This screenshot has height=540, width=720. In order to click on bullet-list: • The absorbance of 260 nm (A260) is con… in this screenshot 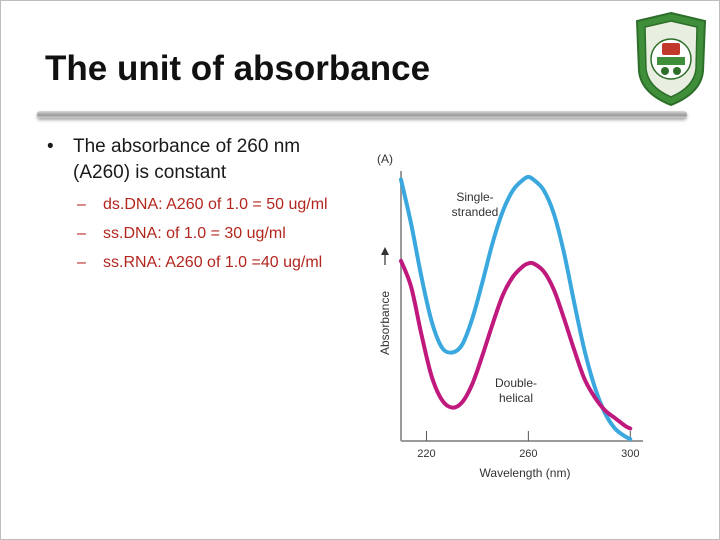, I will do `click(202, 204)`.